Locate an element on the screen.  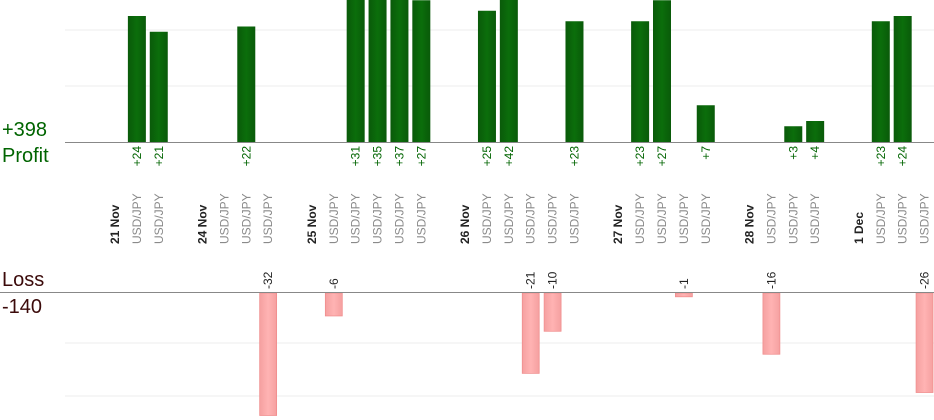
date-label: 28 Nov is located at coordinates (750, 224).